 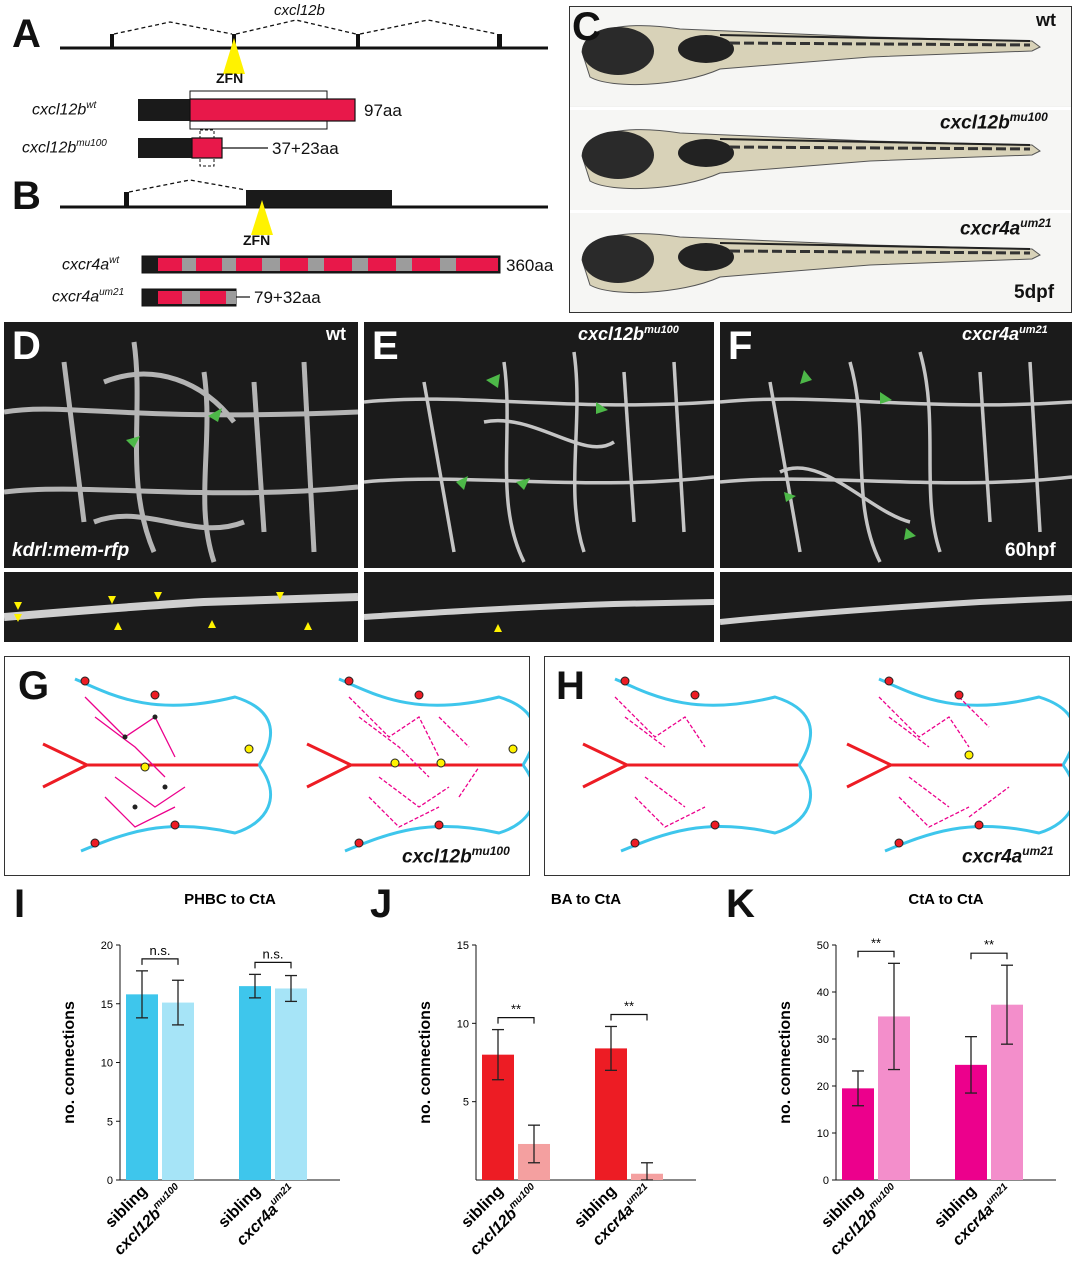 I want to click on cxcr4a-mut-length: 79+32aa, so click(x=287, y=297).